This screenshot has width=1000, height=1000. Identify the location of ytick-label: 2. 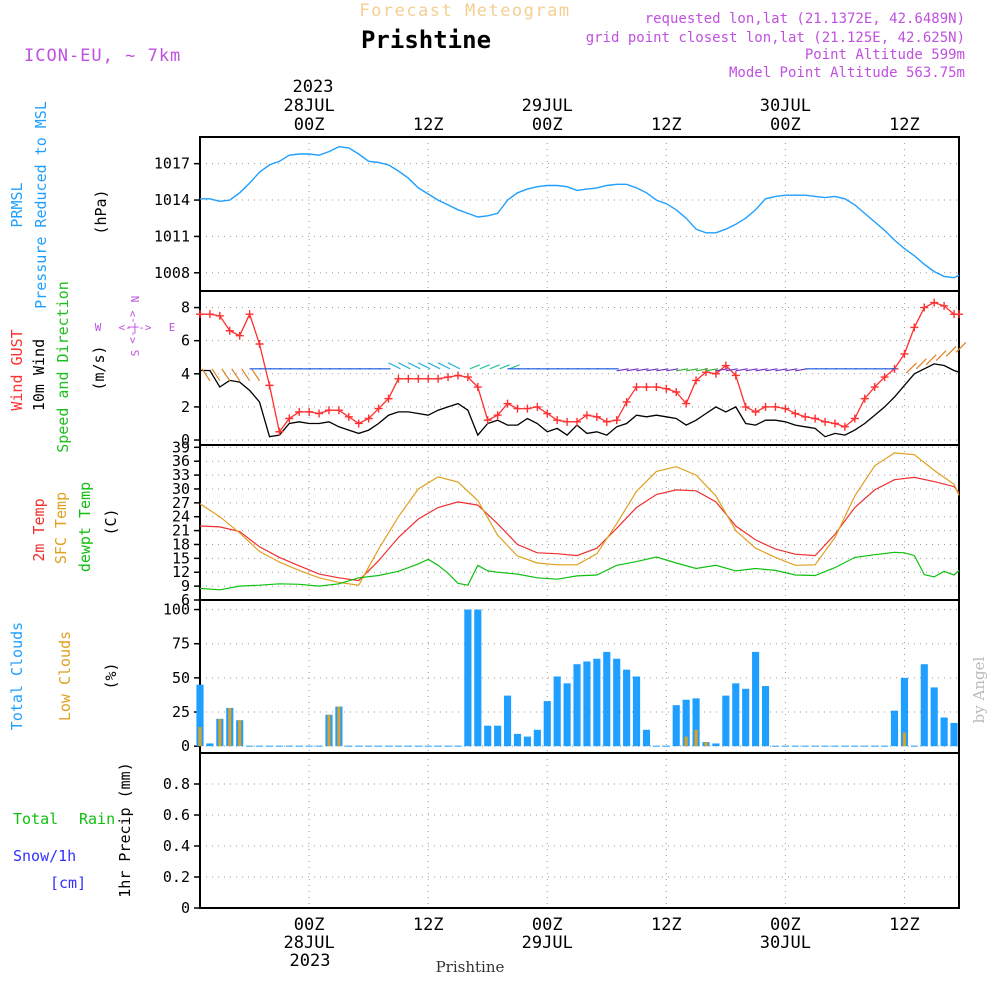
(185, 407).